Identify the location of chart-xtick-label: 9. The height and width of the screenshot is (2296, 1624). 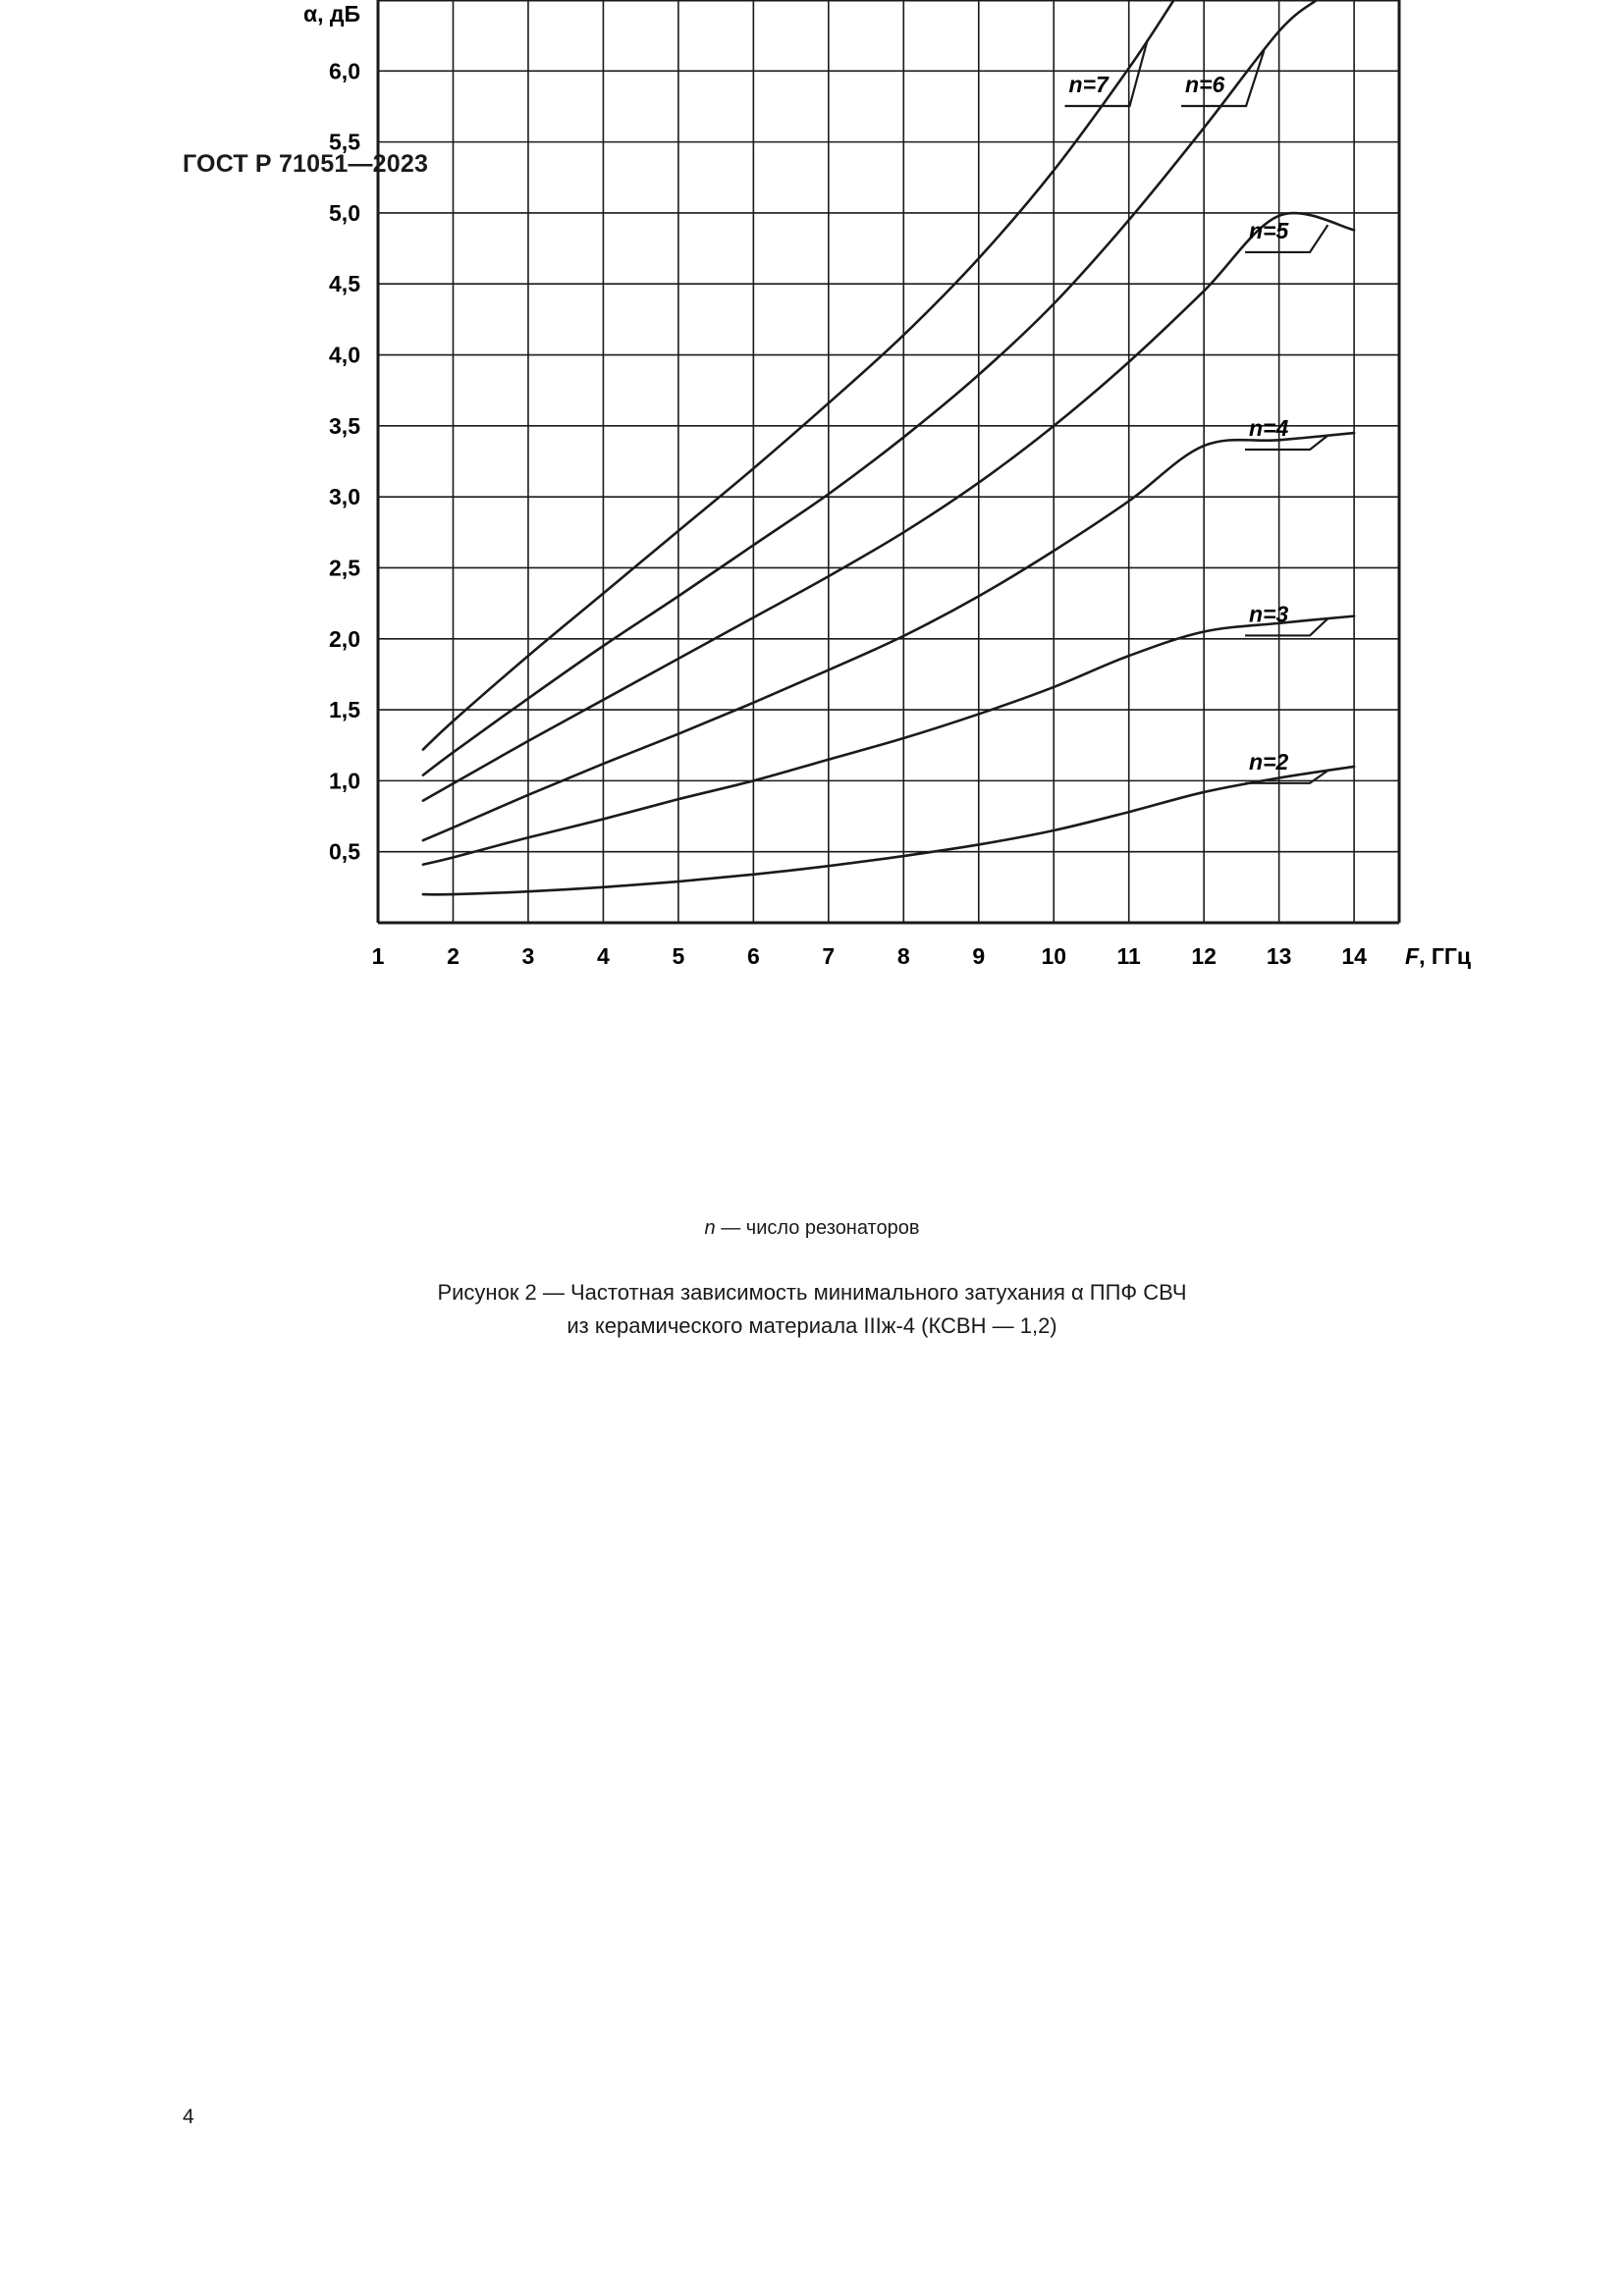
(978, 956).